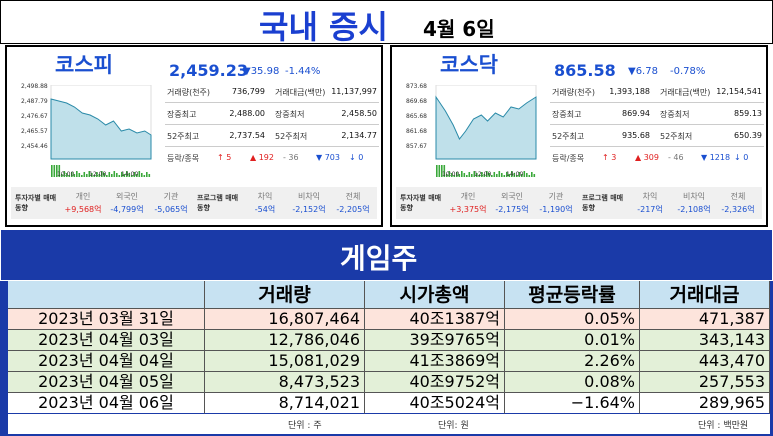 This screenshot has width=773, height=436. Describe the element at coordinates (285, 361) in the screenshot. I see `table-cell: 15,081,029` at that location.